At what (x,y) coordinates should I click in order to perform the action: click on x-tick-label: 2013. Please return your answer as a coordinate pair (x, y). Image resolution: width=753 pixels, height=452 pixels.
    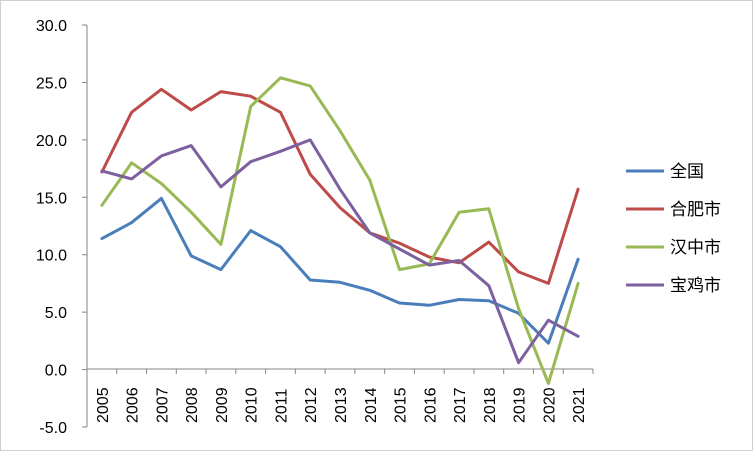
    Looking at the image, I should click on (341, 405).